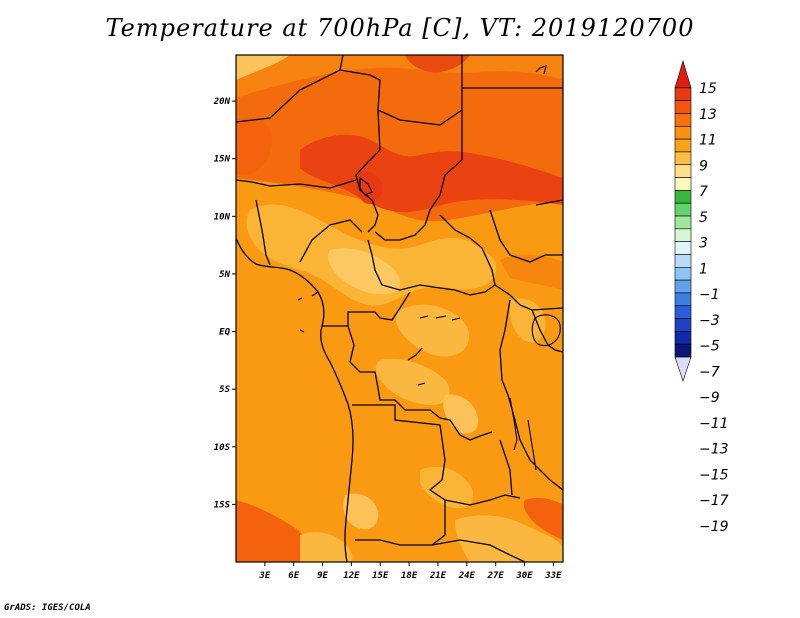  Describe the element at coordinates (714, 424) in the screenshot. I see `colorbar-label: −11` at that location.